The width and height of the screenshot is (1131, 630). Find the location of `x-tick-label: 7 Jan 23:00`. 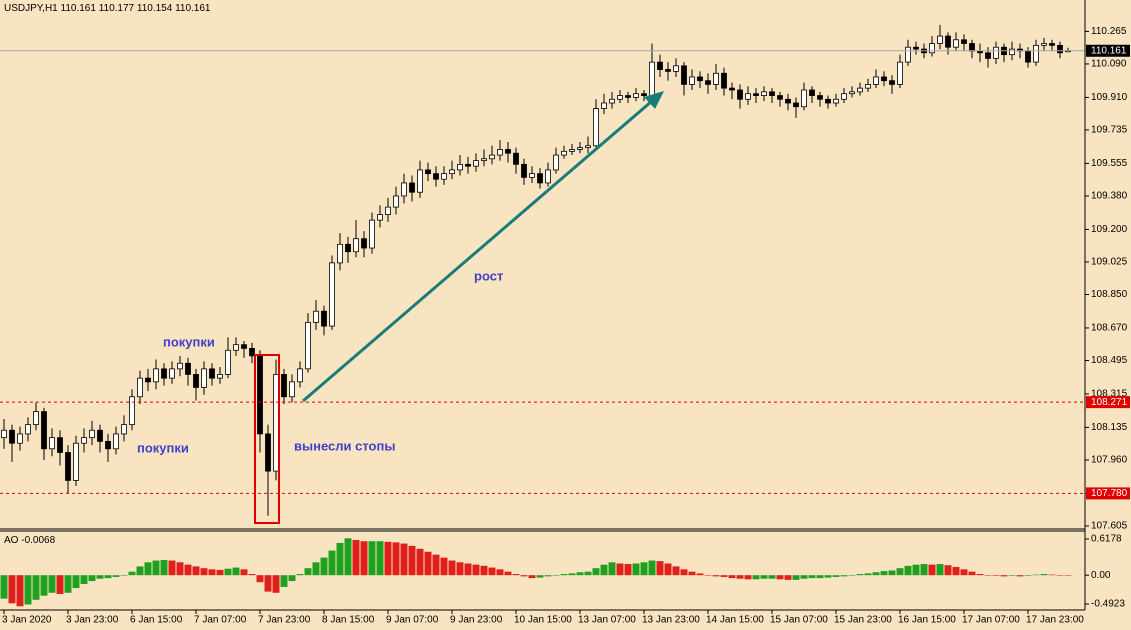

x-tick-label: 7 Jan 23:00 is located at coordinates (284, 620).